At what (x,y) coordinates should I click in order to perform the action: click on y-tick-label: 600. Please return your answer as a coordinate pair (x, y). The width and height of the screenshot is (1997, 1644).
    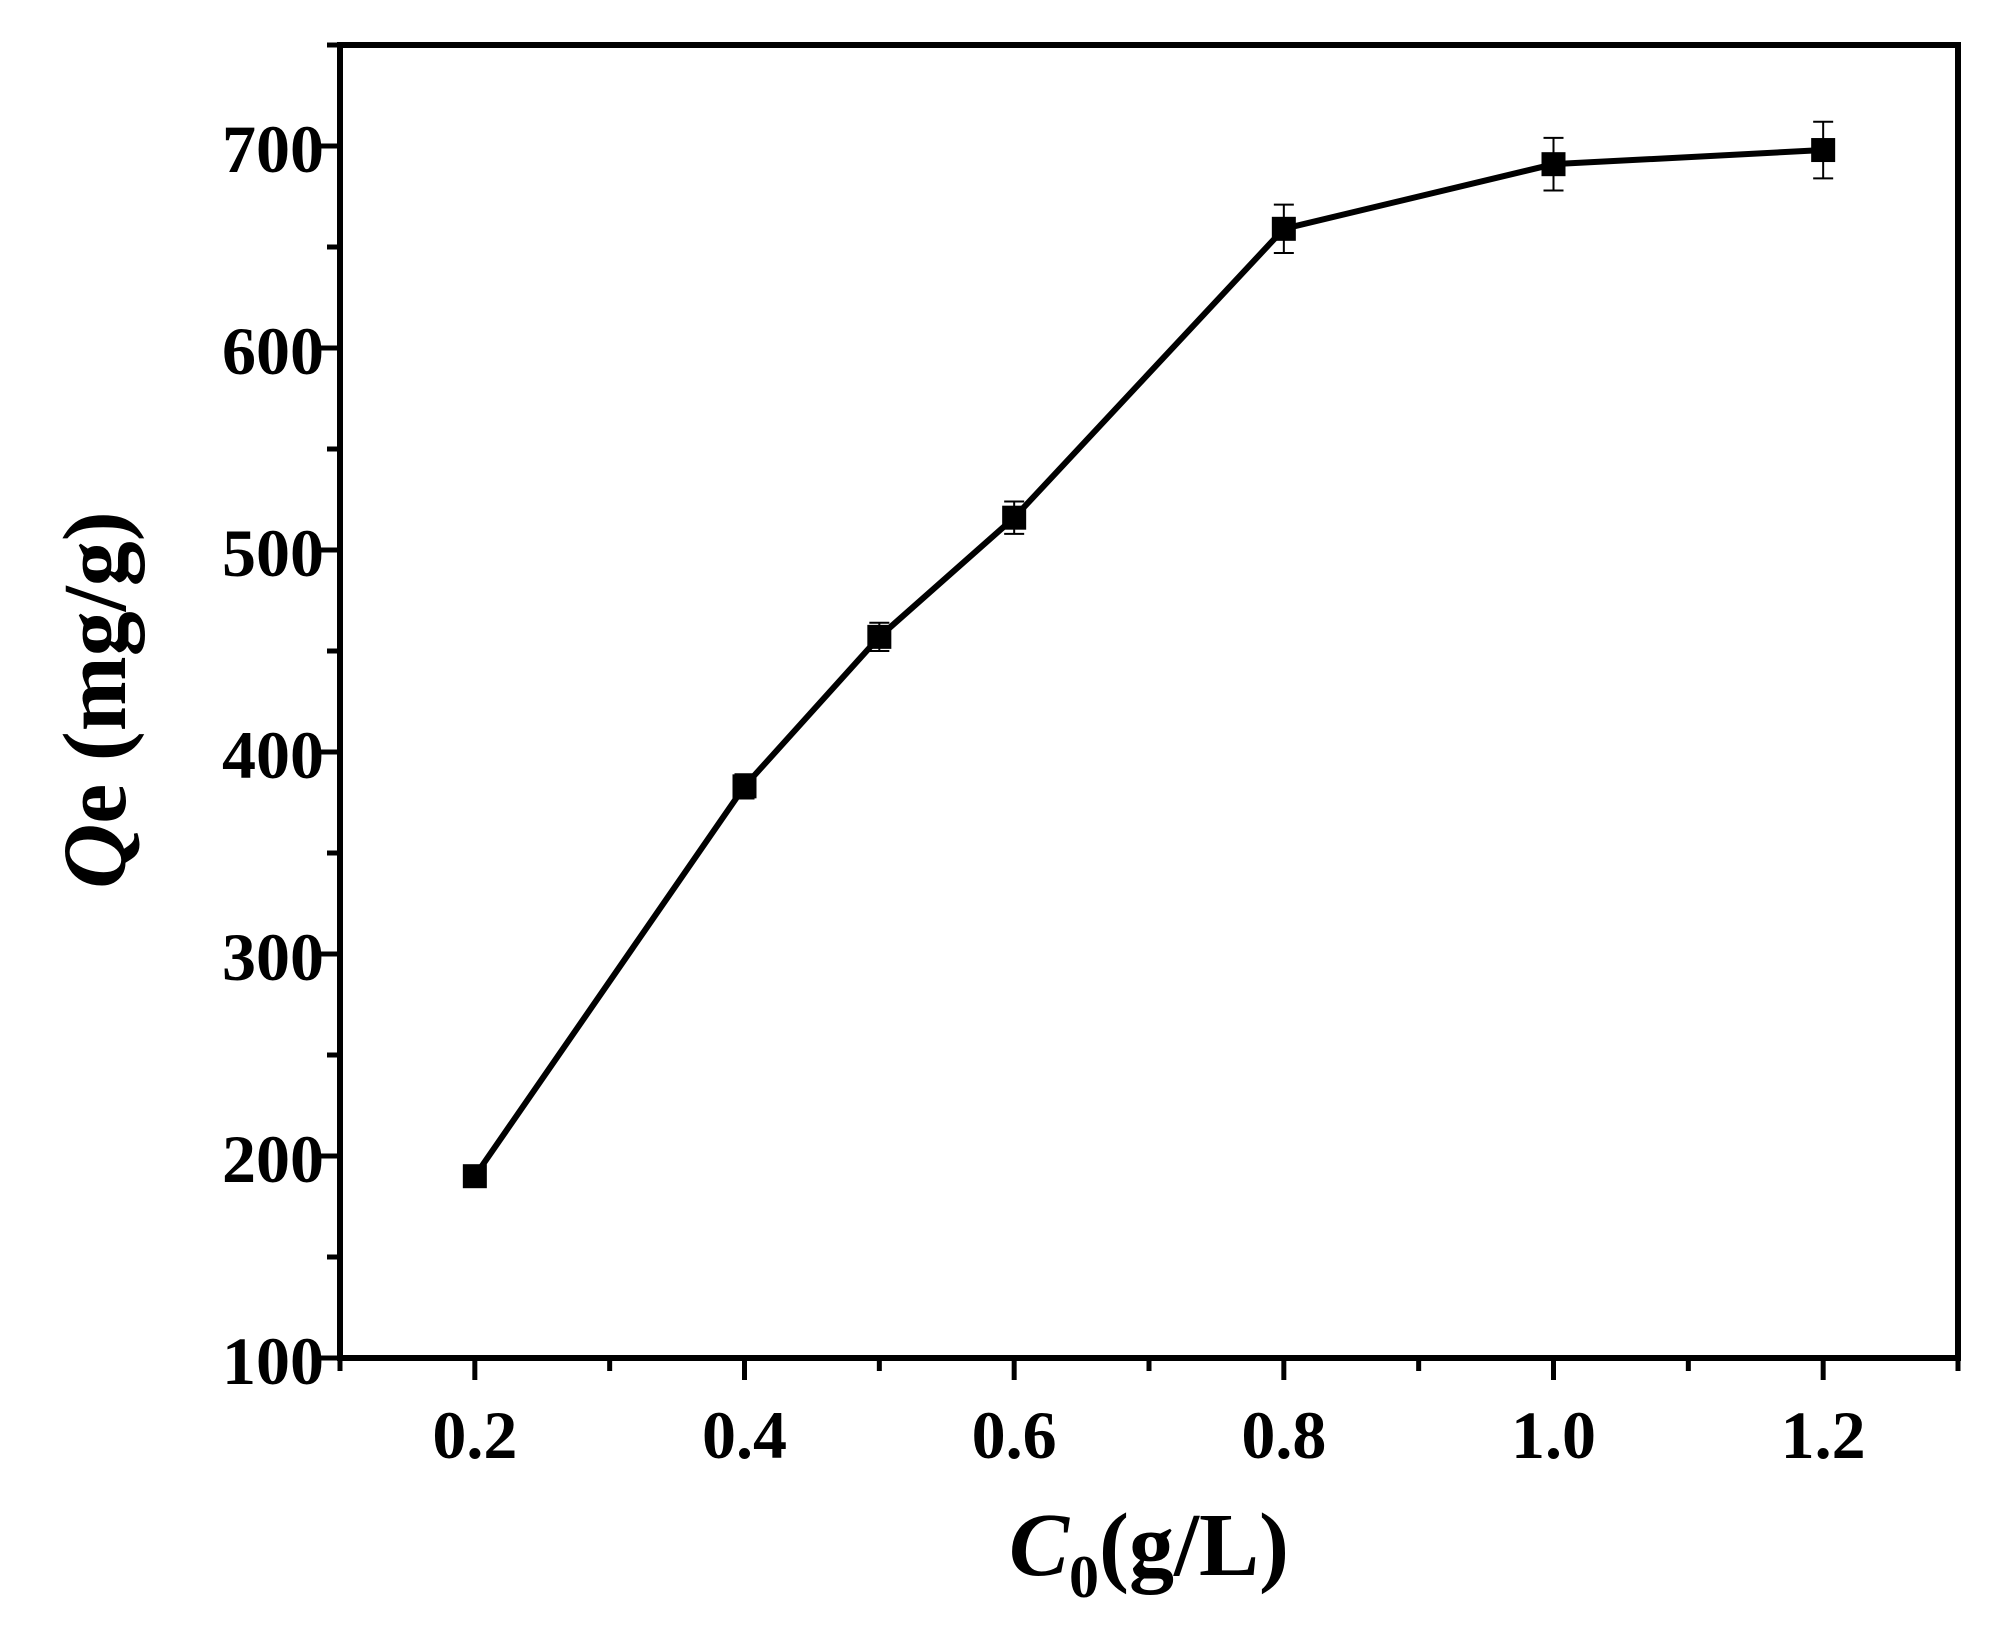
    Looking at the image, I should click on (273, 351).